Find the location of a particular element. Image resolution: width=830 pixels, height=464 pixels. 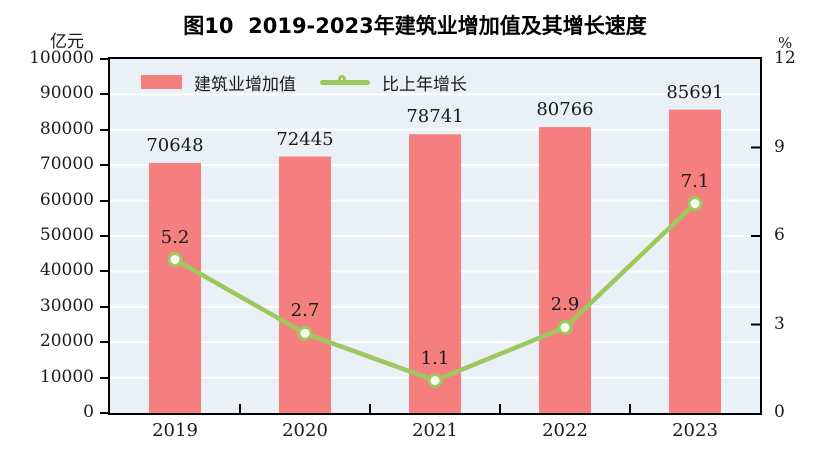

bar-2023 is located at coordinates (695, 261).